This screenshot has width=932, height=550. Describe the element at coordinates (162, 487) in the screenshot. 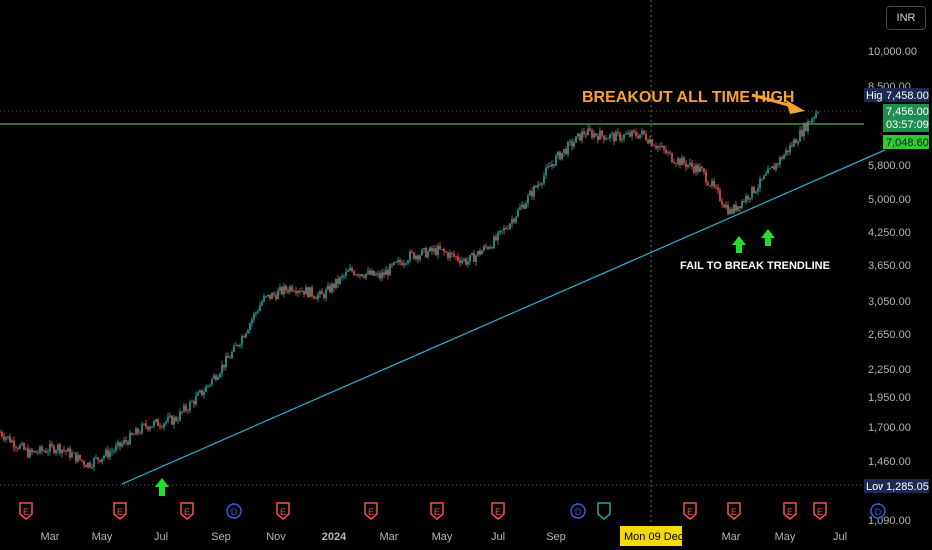

I see `arrow-up-icon` at that location.